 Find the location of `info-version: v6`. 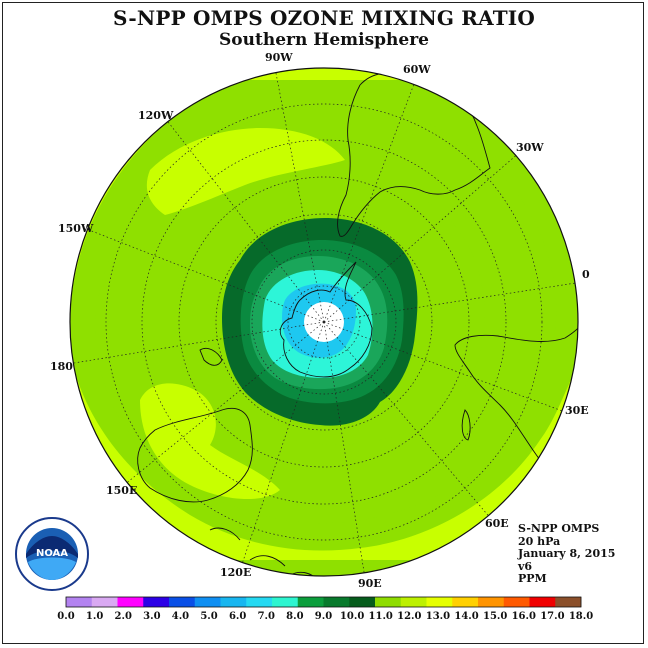

info-version: v6 is located at coordinates (525, 566).